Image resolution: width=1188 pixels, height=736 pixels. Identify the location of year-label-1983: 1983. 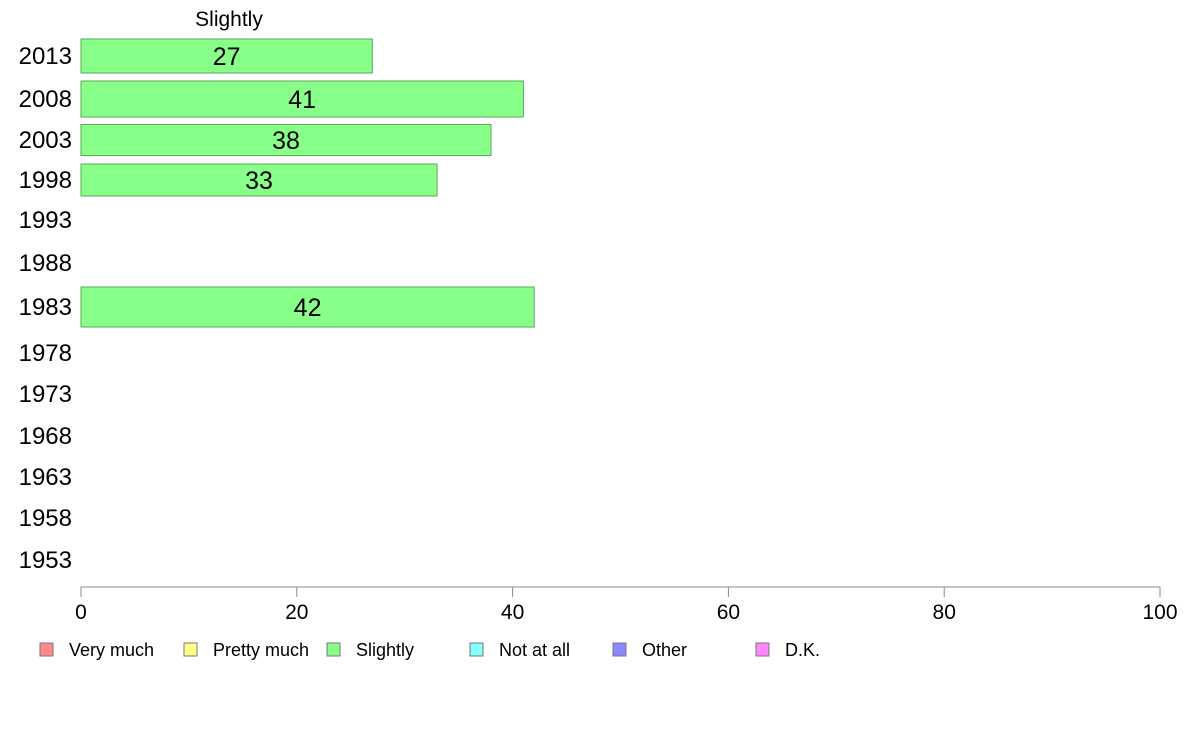
(45, 307).